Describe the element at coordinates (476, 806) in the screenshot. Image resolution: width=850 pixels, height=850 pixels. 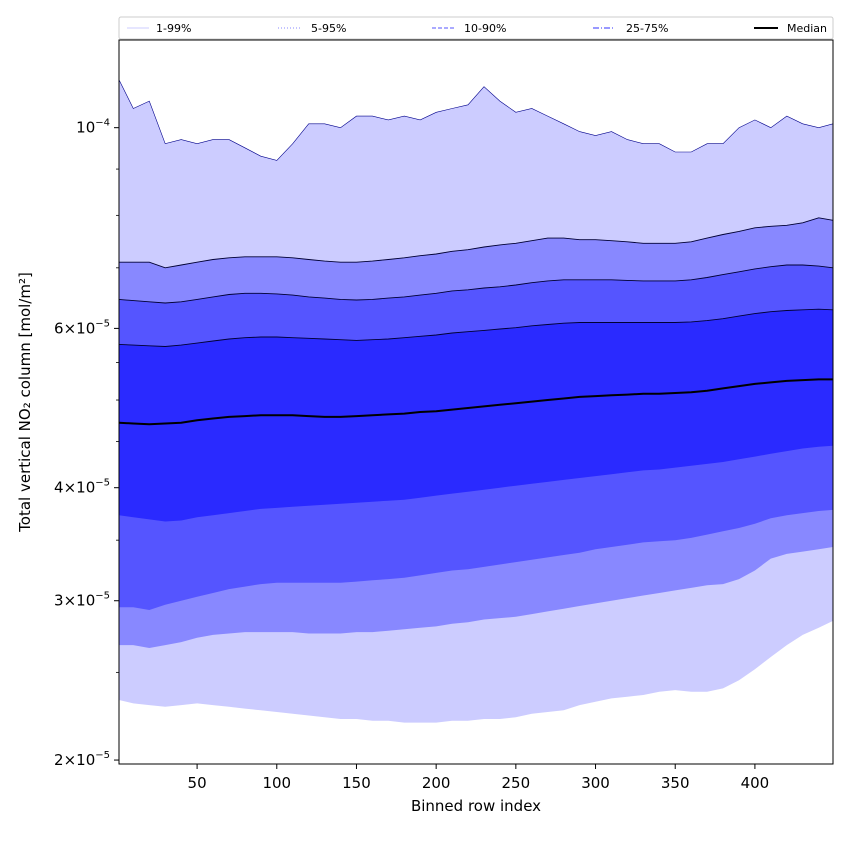
I see `x-axis-title: Binned row index` at that location.